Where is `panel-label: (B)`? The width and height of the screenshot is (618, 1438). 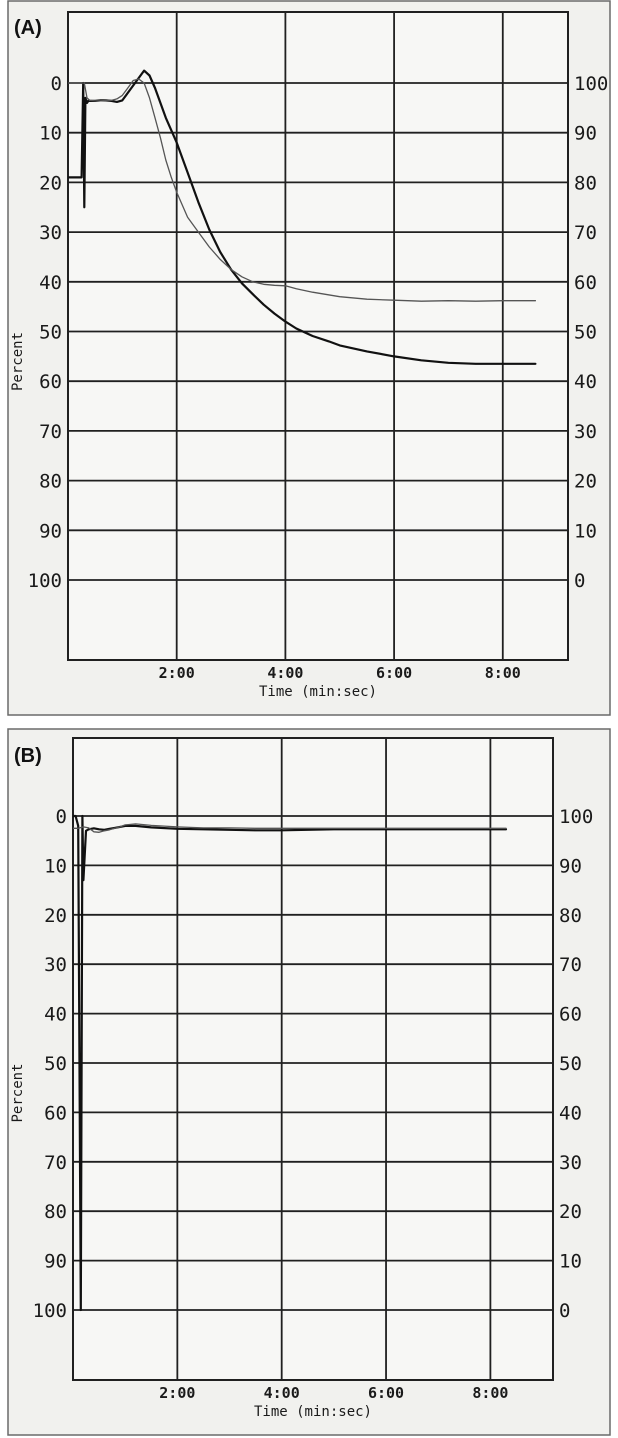 panel-label: (B) is located at coordinates (28, 756).